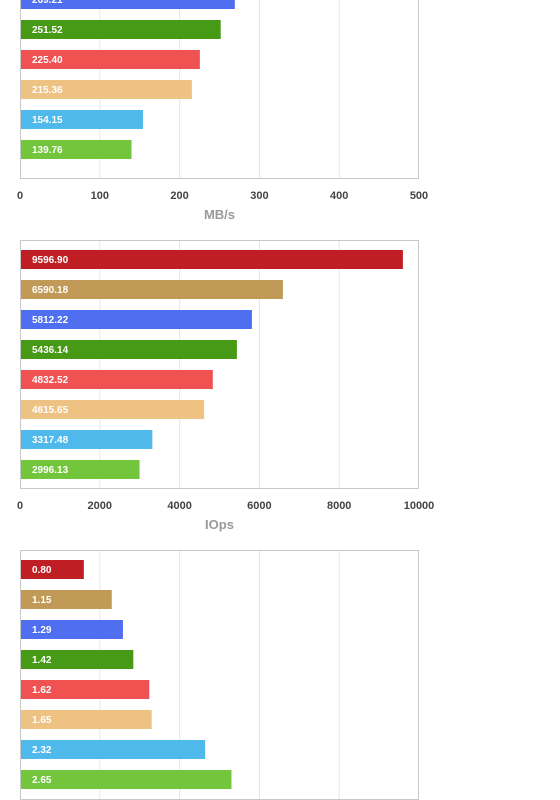 Image resolution: width=560 pixels, height=800 pixels. What do you see at coordinates (50, 350) in the screenshot?
I see `bar-value-label: 5436.14` at bounding box center [50, 350].